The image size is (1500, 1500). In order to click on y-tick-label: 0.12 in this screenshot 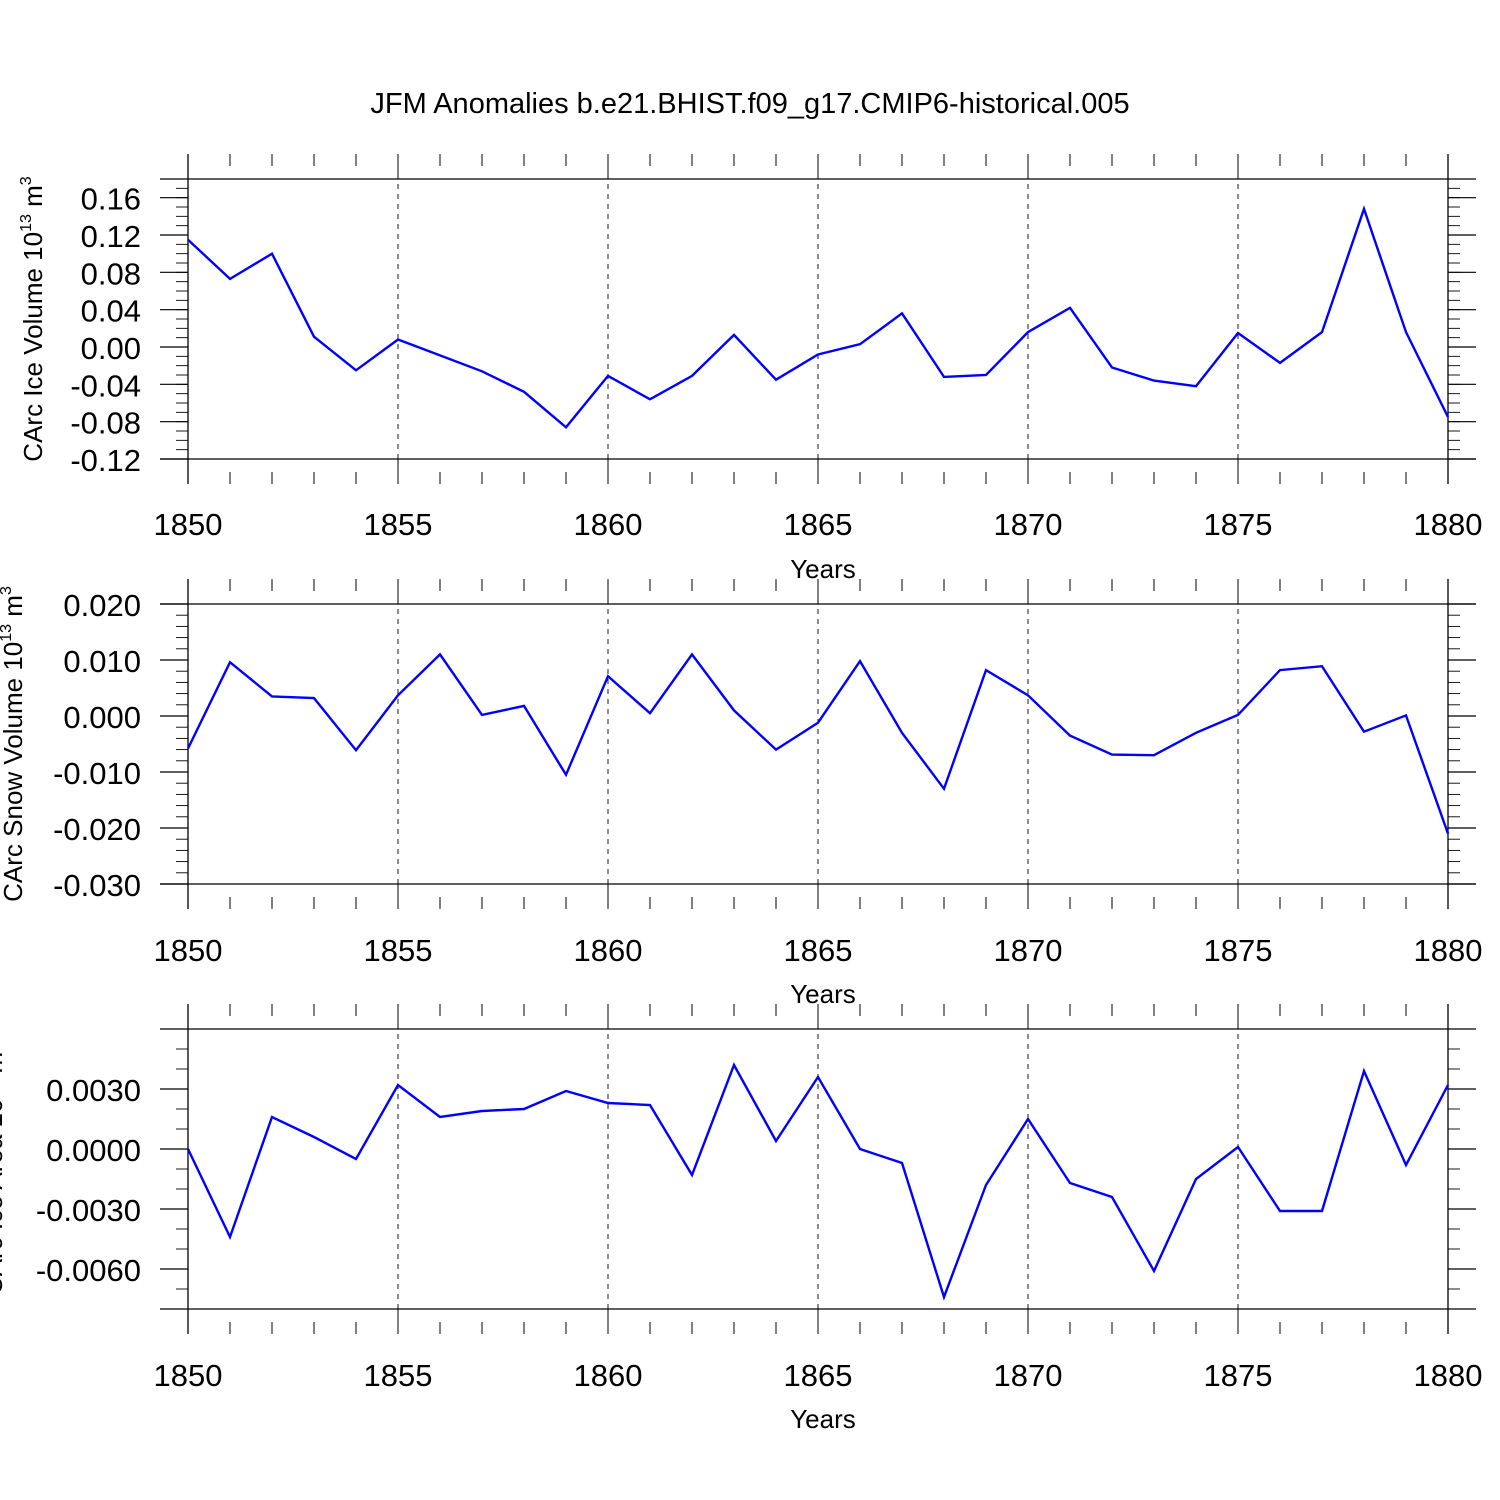, I will do `click(111, 236)`.